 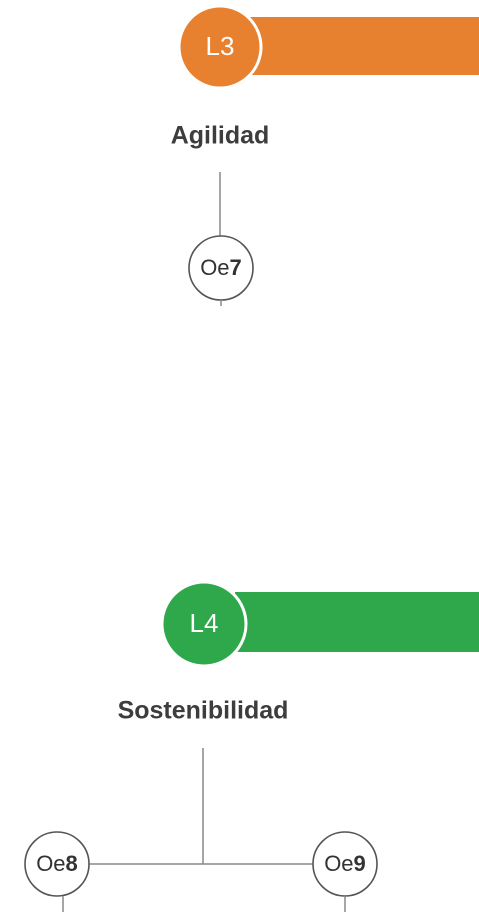 What do you see at coordinates (203, 711) in the screenshot?
I see `section-title: Sostenibilidad` at bounding box center [203, 711].